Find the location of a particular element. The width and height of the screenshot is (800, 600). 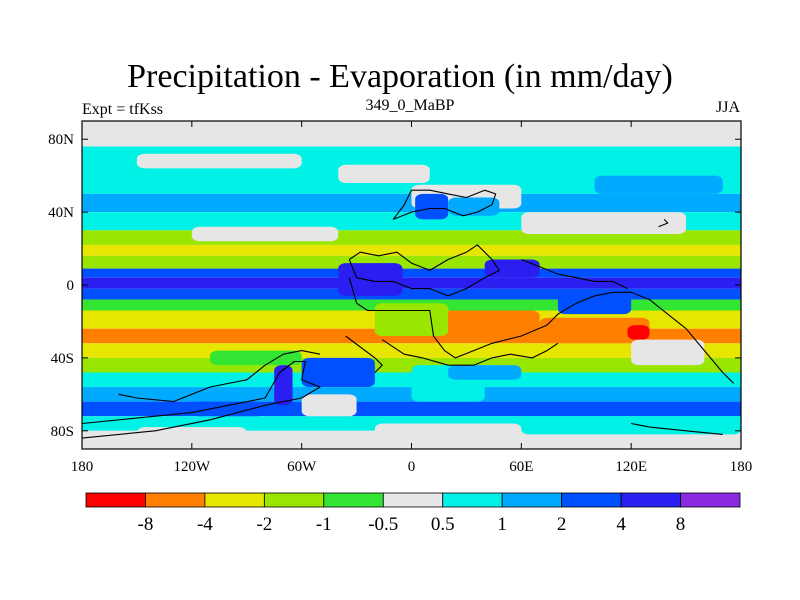

y-tick-label-1: 40N is located at coordinates (61, 213).